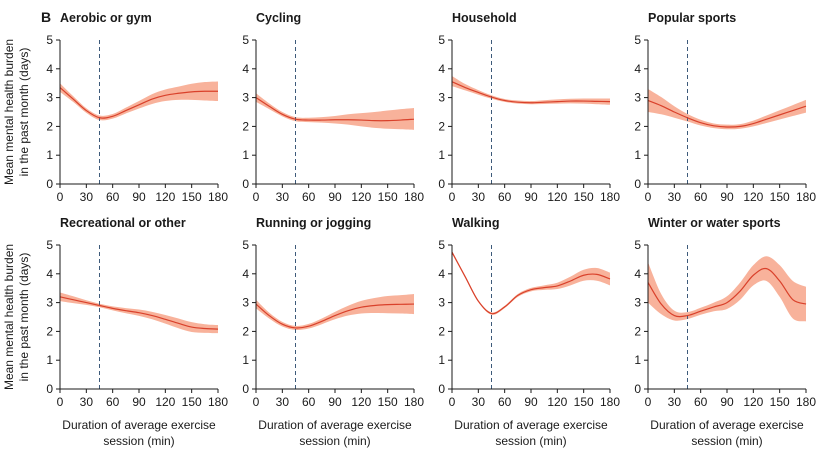 This screenshot has height=461, width=822. What do you see at coordinates (484, 18) in the screenshot?
I see `panel-title: Household` at bounding box center [484, 18].